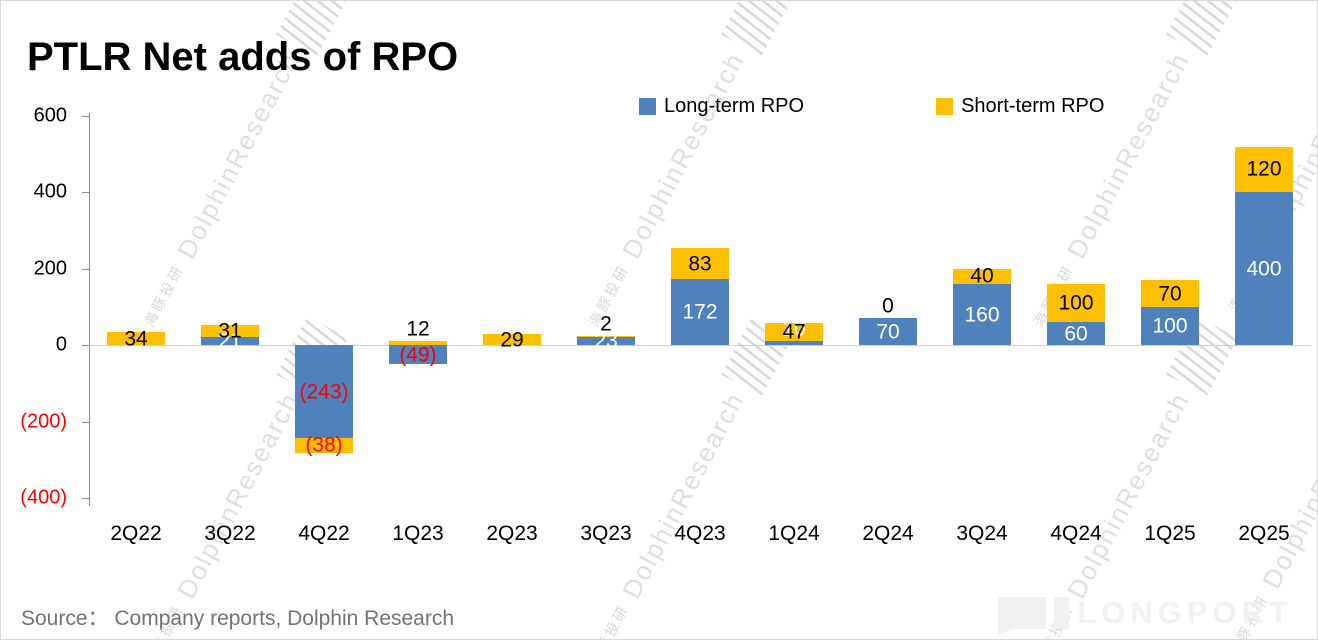 Image resolution: width=1318 pixels, height=640 pixels. I want to click on bar-segment-short-3Q23, so click(606, 336).